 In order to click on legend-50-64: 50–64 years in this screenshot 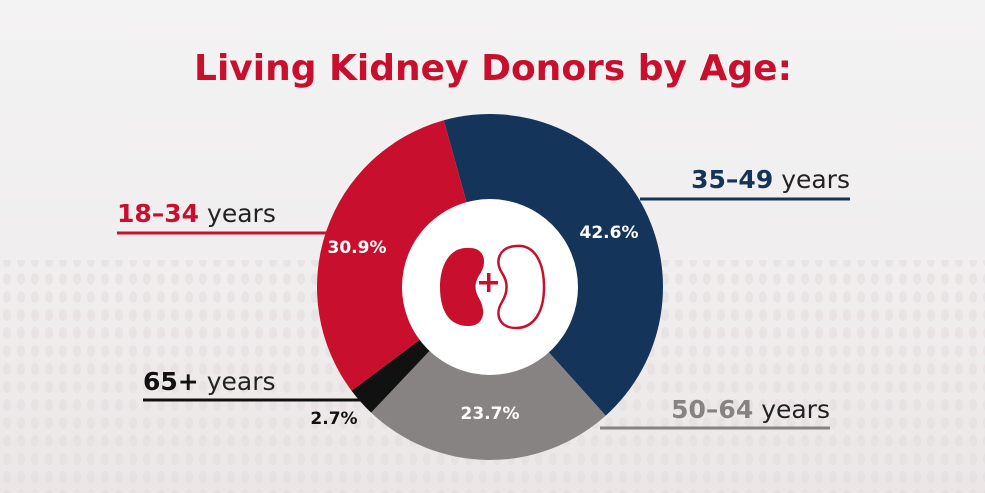, I will do `click(750, 409)`.